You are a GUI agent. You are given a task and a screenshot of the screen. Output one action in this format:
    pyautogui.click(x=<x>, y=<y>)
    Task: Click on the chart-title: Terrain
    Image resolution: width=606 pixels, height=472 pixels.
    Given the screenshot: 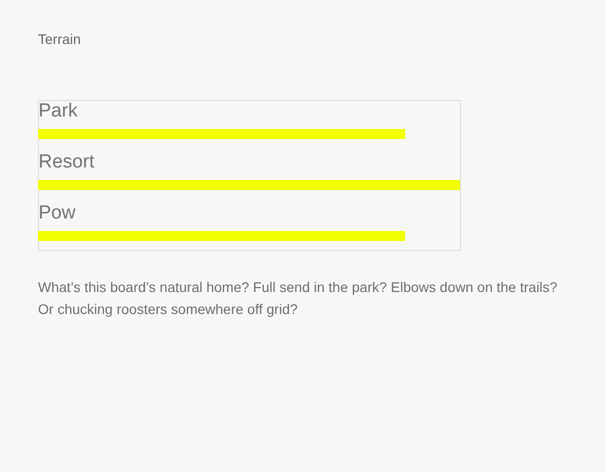 What is the action you would take?
    pyautogui.click(x=59, y=39)
    